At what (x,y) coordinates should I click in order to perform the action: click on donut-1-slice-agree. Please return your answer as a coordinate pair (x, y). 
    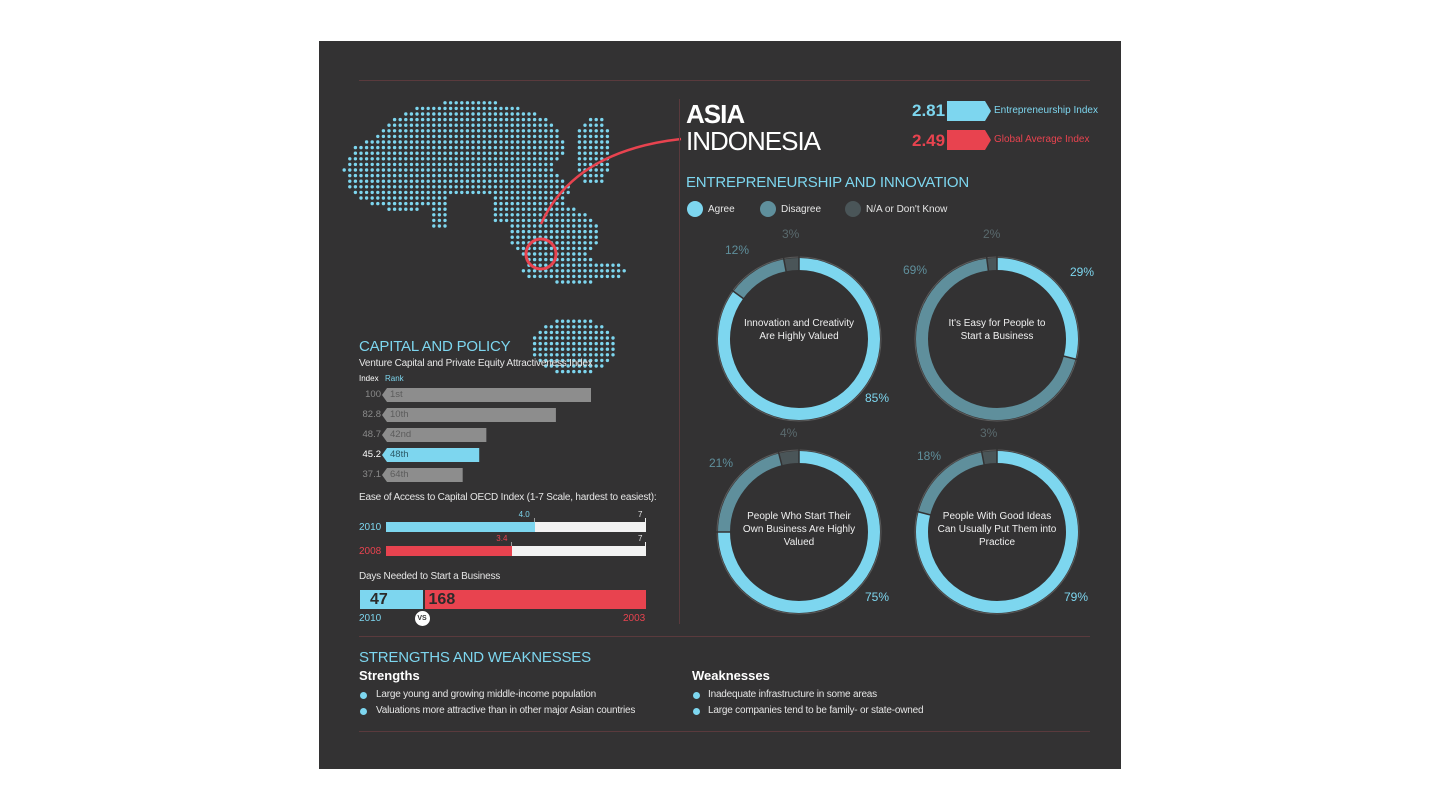
    Looking at the image, I should click on (799, 339).